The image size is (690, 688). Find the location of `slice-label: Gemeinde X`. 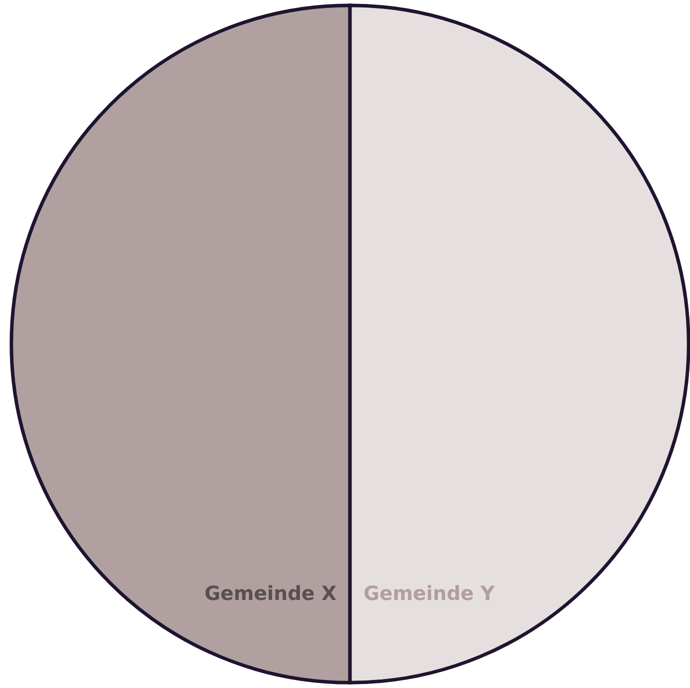

slice-label: Gemeinde X is located at coordinates (270, 592).